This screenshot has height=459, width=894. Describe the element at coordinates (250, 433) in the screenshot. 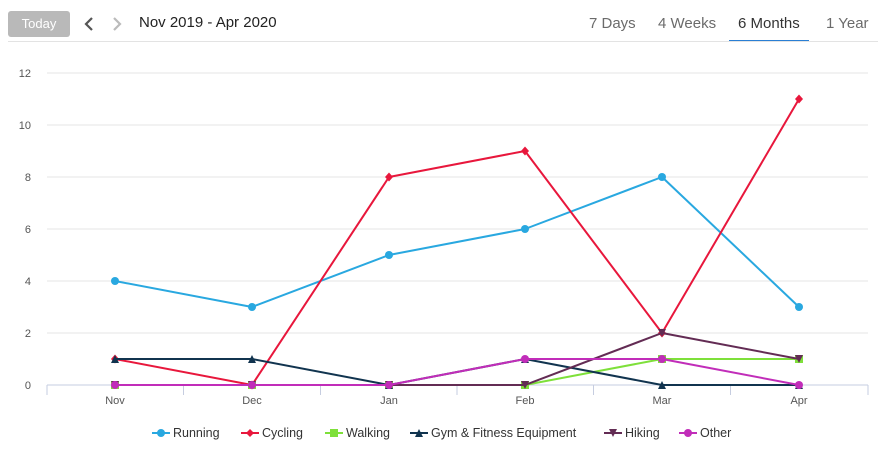

I see `legend-marker-cycling` at that location.